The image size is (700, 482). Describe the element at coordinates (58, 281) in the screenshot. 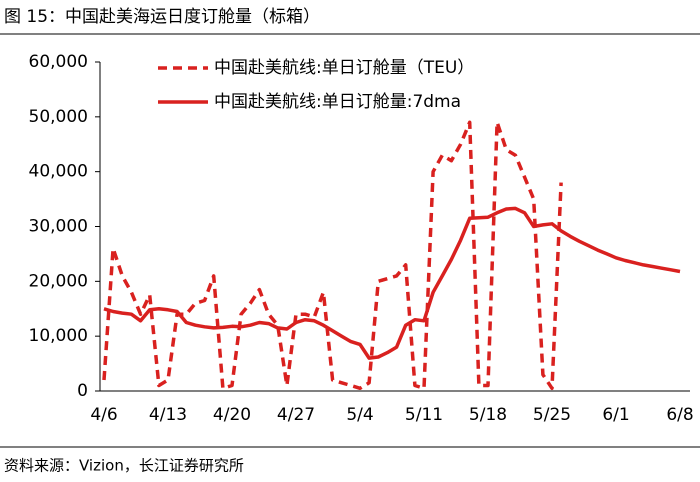

I see `y-tick-label: 20,000` at that location.